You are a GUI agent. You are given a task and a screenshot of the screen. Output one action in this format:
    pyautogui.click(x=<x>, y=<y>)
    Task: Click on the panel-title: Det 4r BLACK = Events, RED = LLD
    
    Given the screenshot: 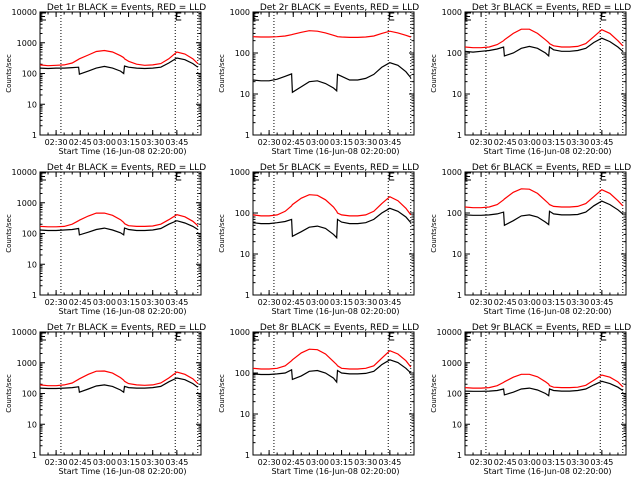 What is the action you would take?
    pyautogui.click(x=126, y=168)
    